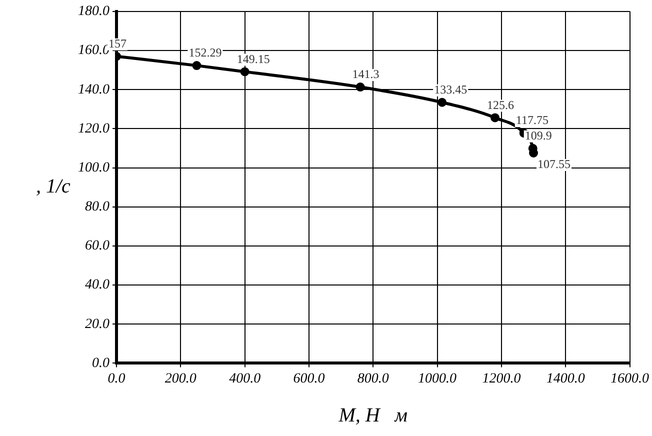 Image resolution: width=652 pixels, height=436 pixels. I want to click on x-tick-label: 1200.0, so click(501, 378).